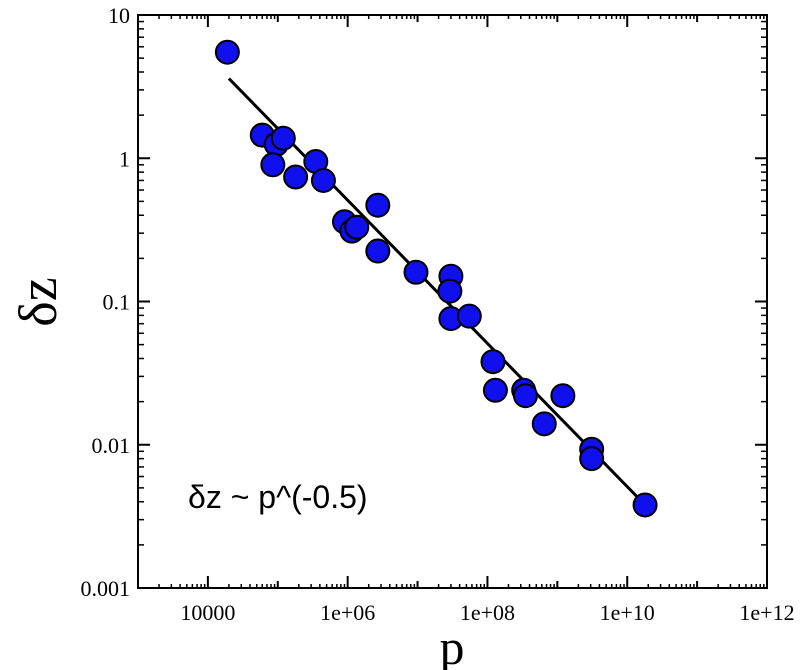 The height and width of the screenshot is (670, 811). Describe the element at coordinates (627, 612) in the screenshot. I see `x-tick-label: 1e+10` at that location.